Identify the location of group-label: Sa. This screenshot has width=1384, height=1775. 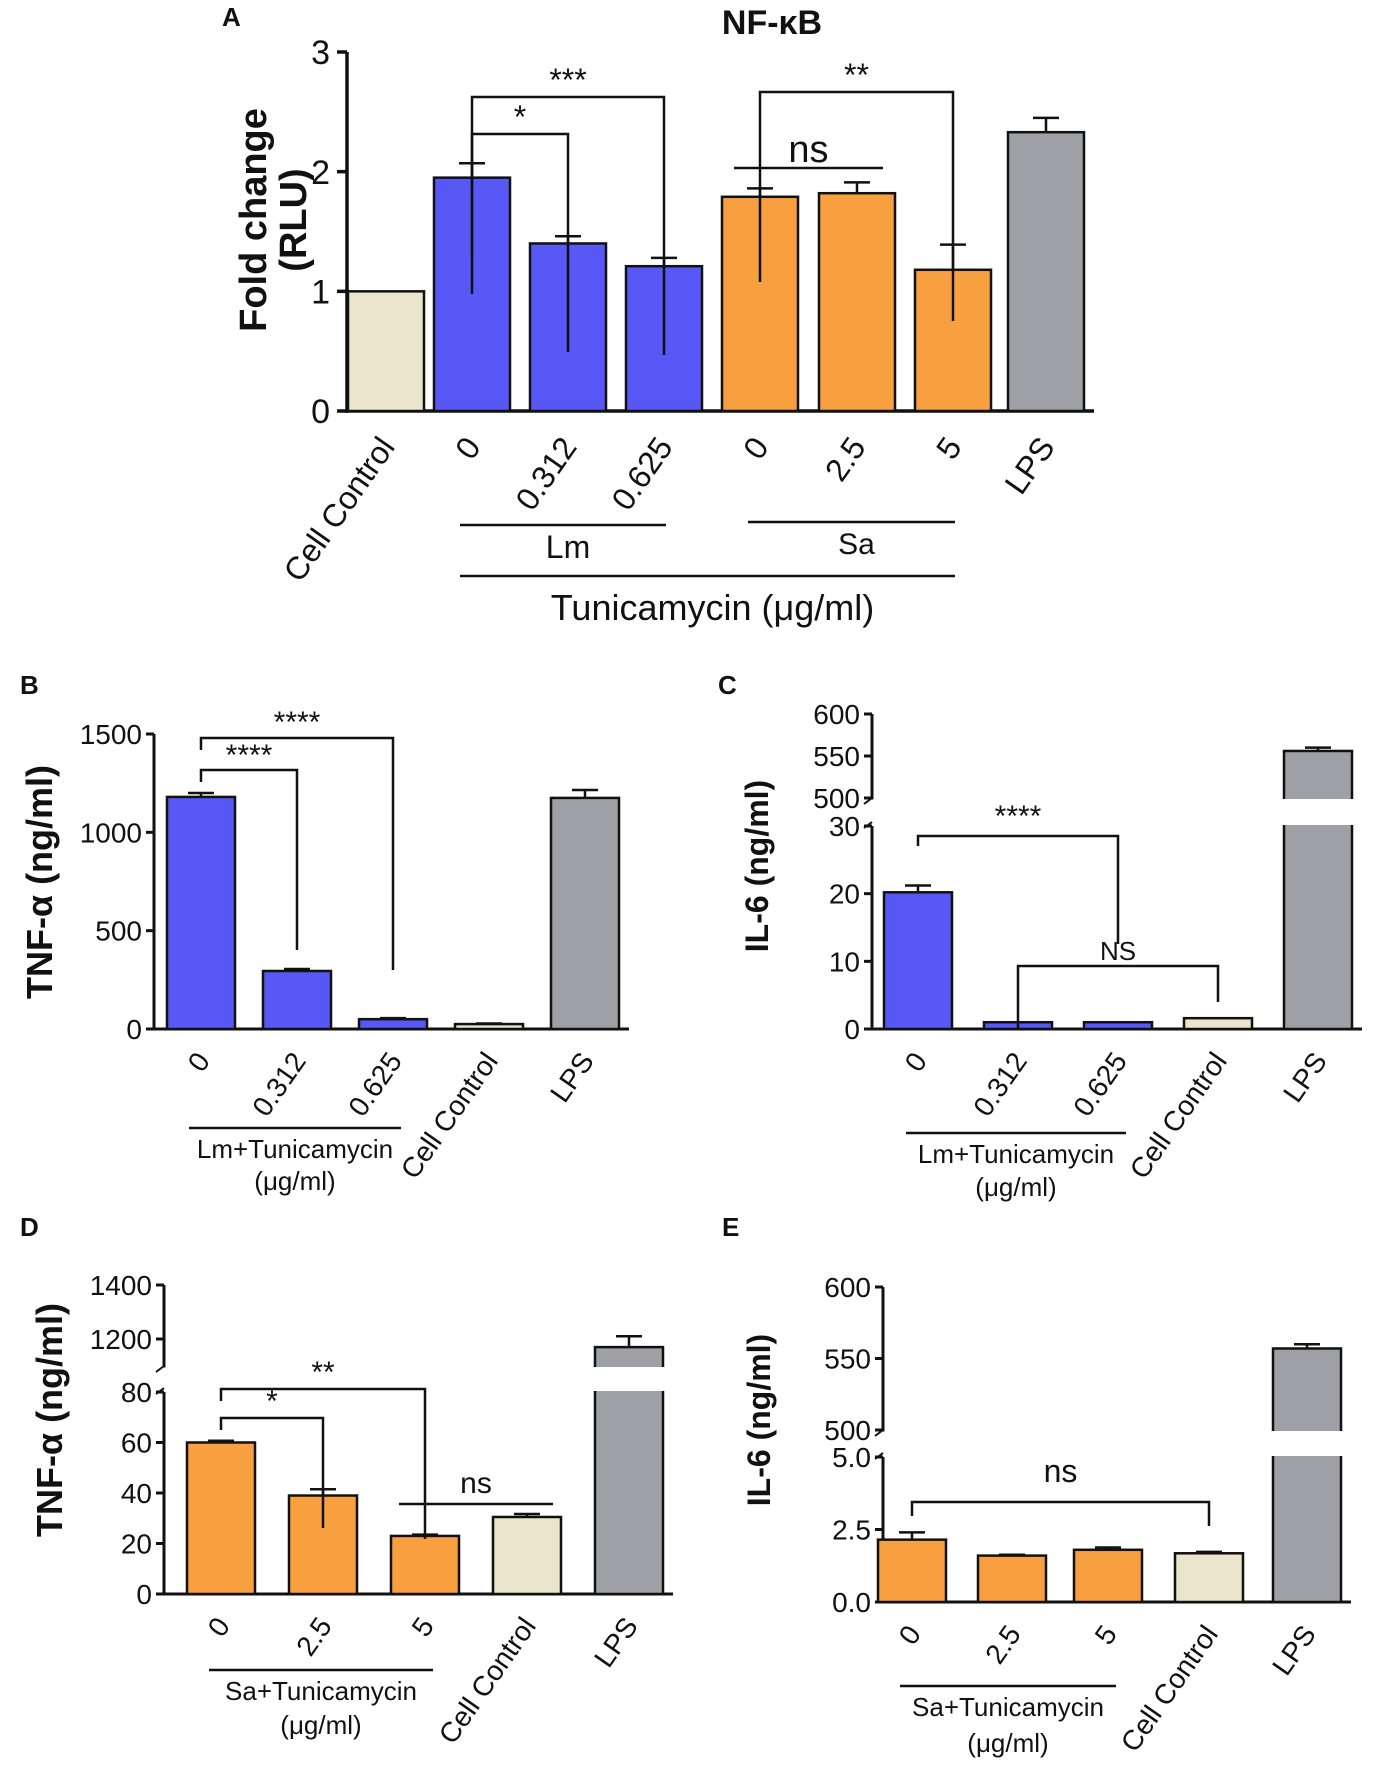
(856, 544).